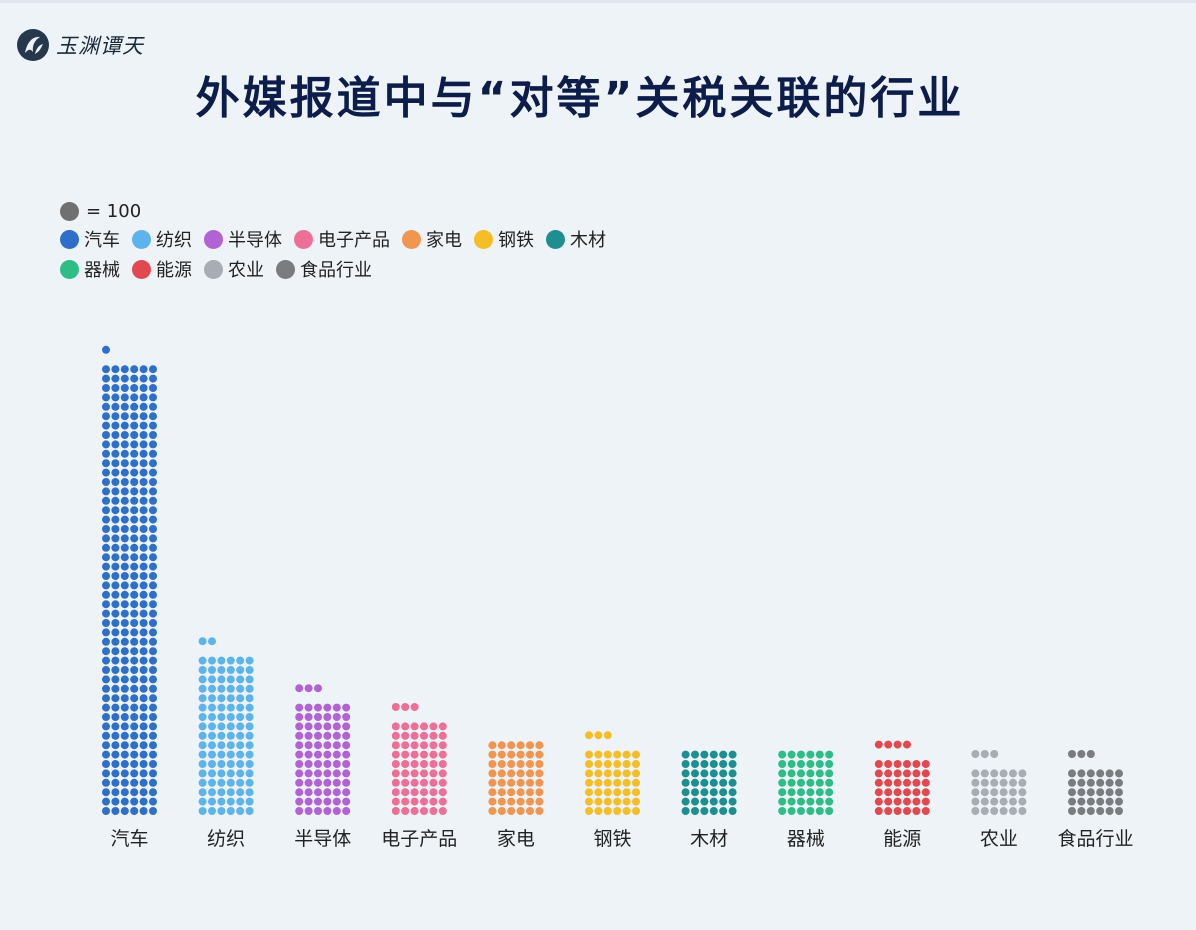 The image size is (1196, 930). What do you see at coordinates (246, 270) in the screenshot?
I see `legend-label: 农业` at bounding box center [246, 270].